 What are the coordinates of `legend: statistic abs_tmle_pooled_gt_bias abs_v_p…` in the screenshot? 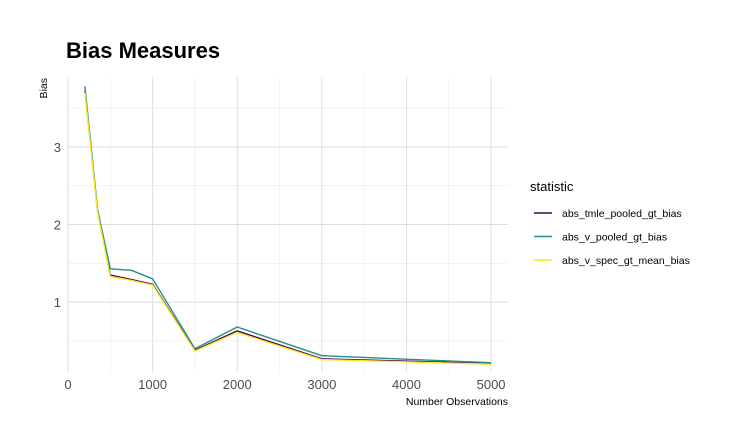 It's located at (610, 223).